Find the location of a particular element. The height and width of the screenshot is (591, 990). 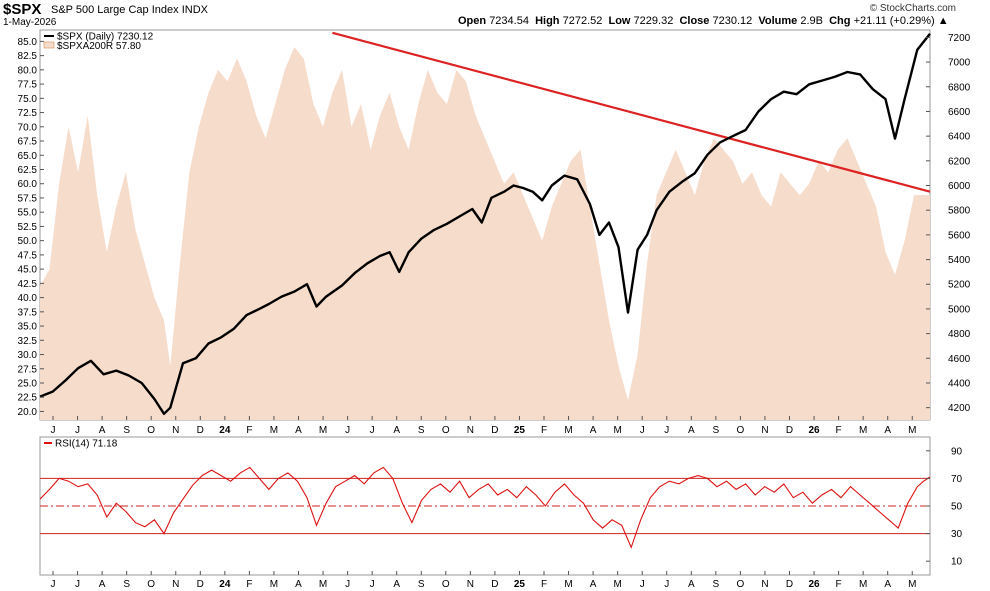

left-axis-label: 65.0 is located at coordinates (28, 156).